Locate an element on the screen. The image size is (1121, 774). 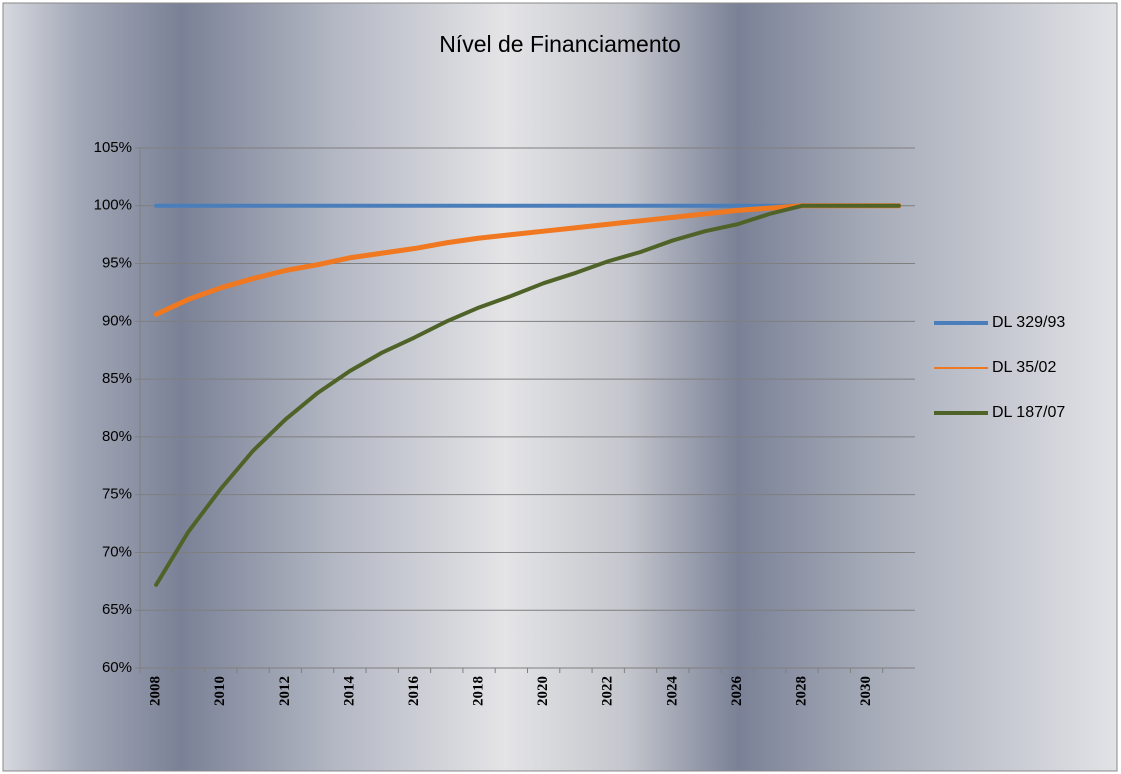
x-tick-label: 2012 is located at coordinates (285, 691).